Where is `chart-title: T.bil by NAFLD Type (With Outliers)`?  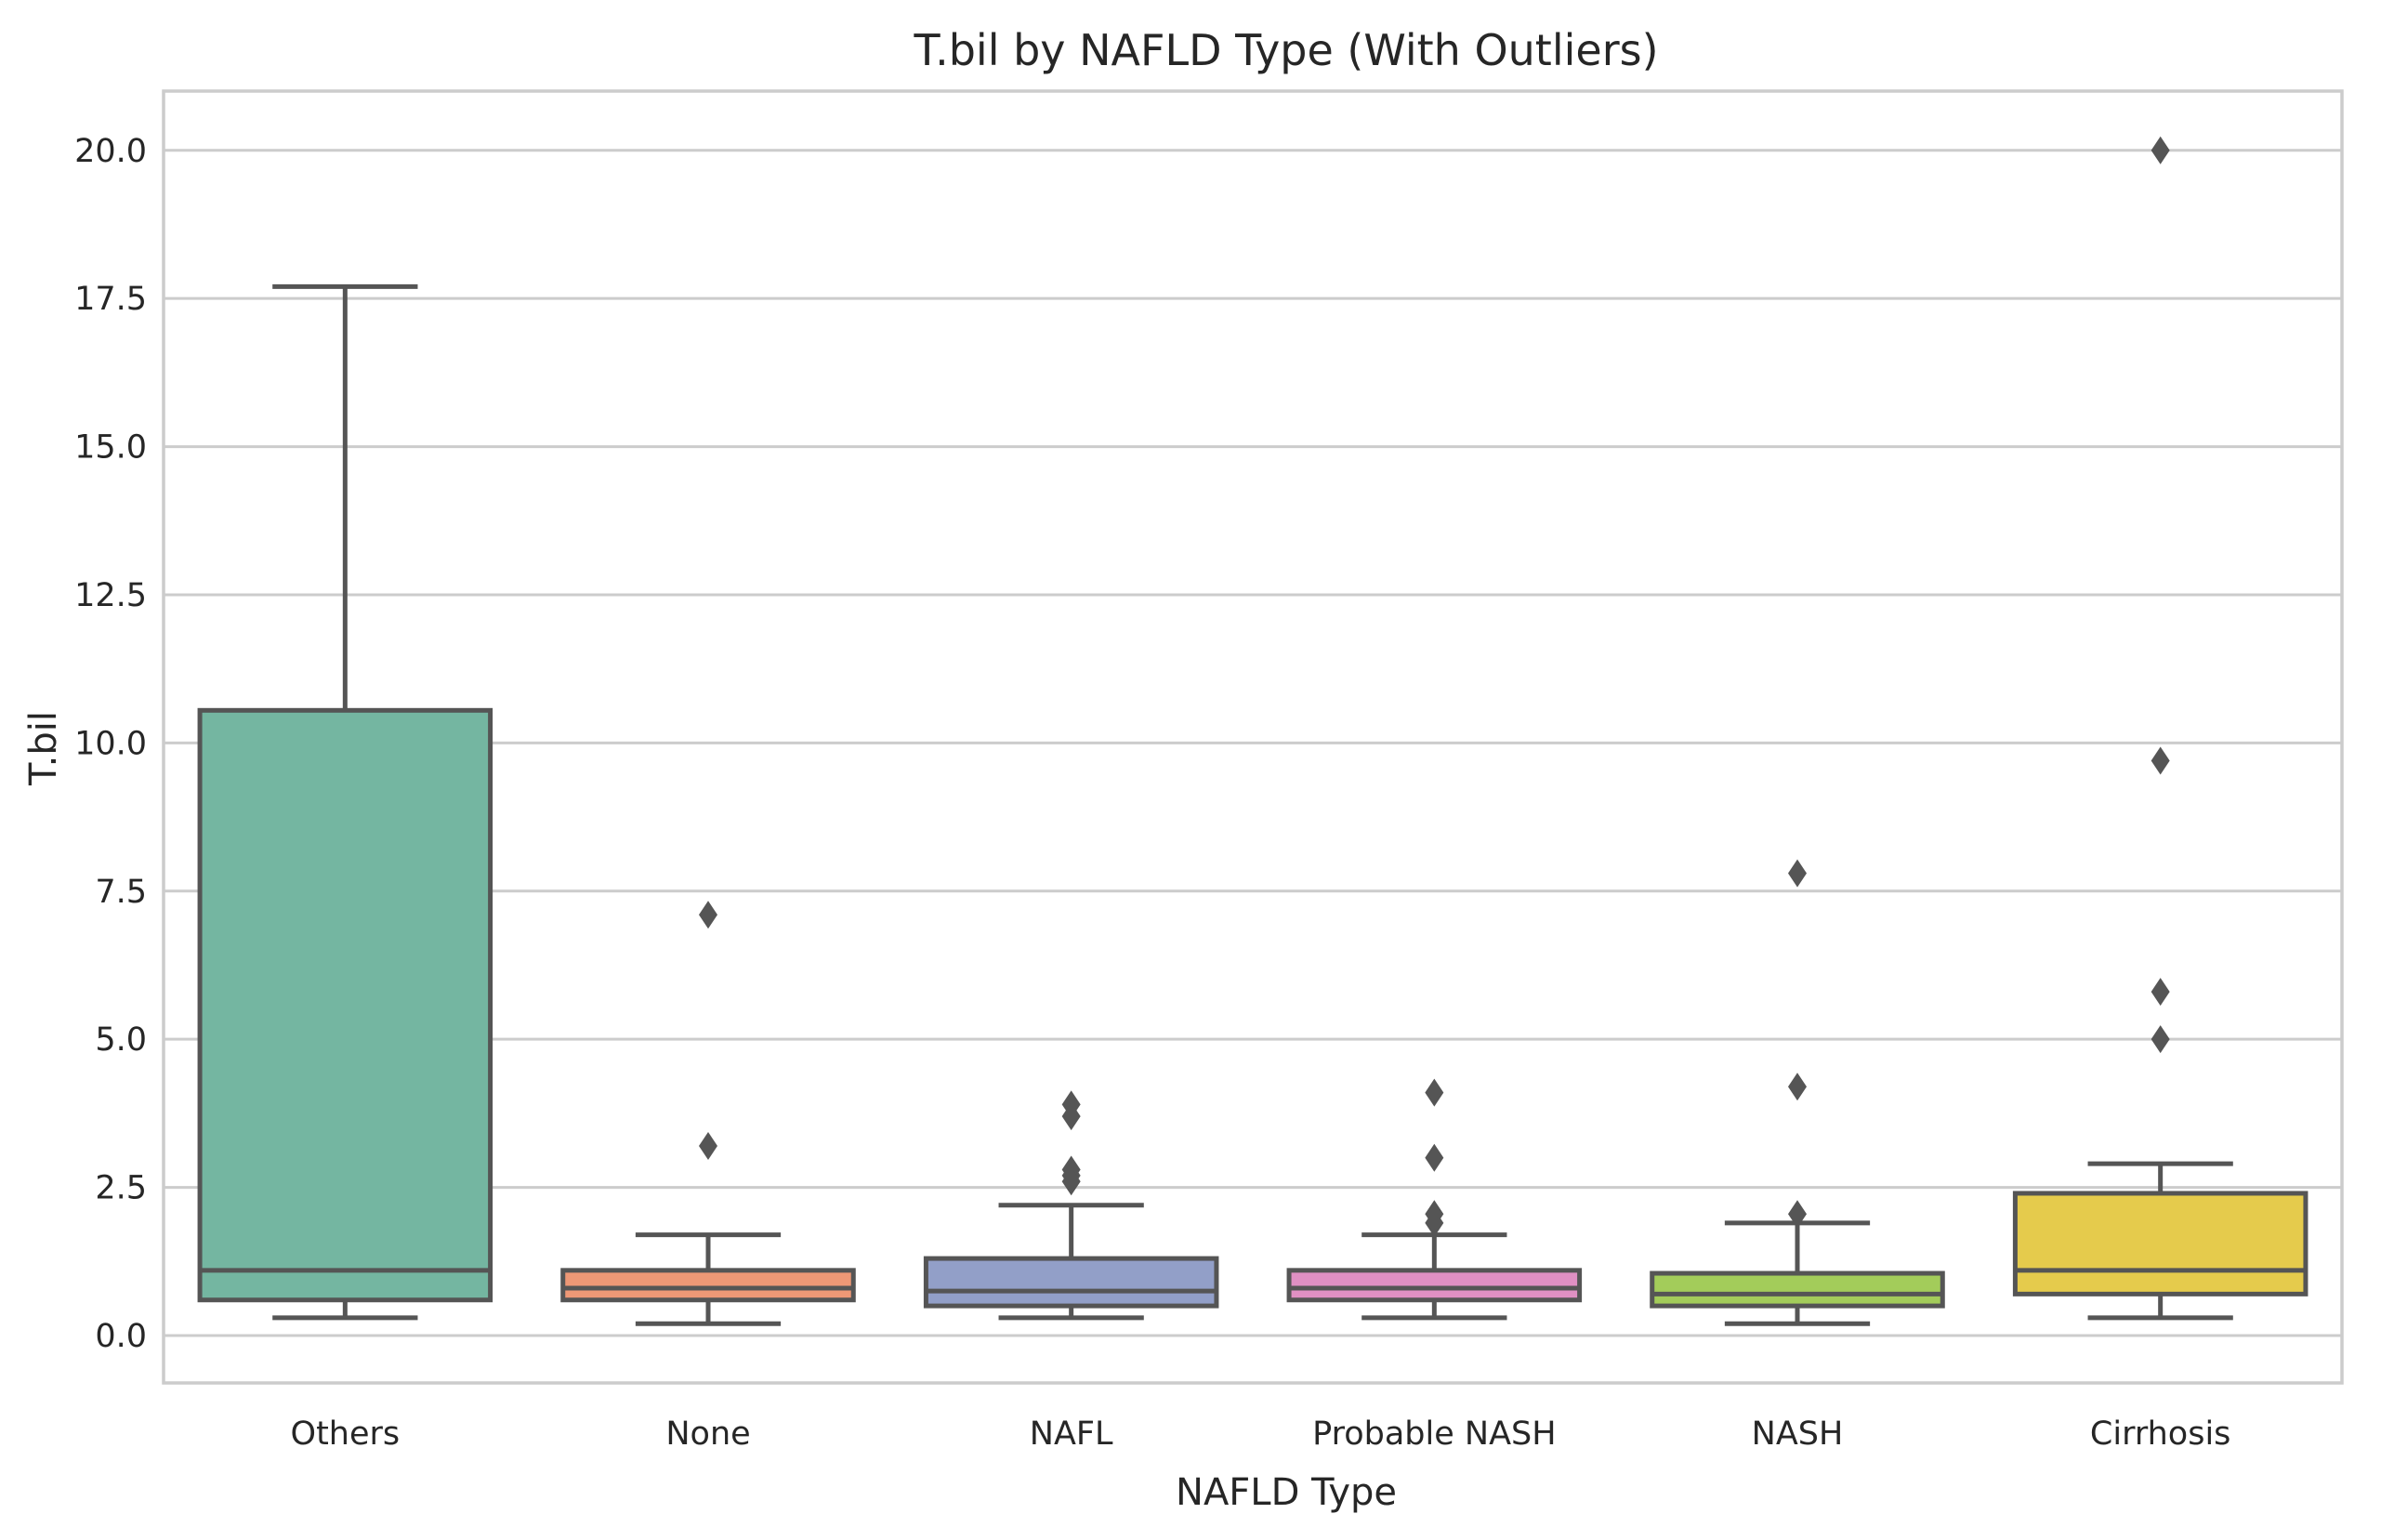
chart-title: T.bil by NAFLD Type (With Outliers) is located at coordinates (1285, 50).